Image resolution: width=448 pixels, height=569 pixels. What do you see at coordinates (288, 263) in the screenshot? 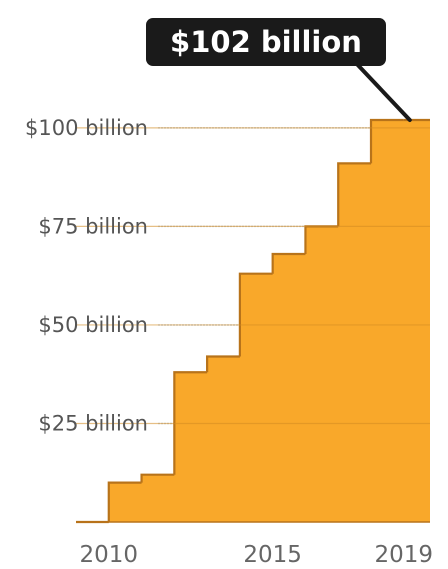
I see `step-2015` at bounding box center [288, 263].